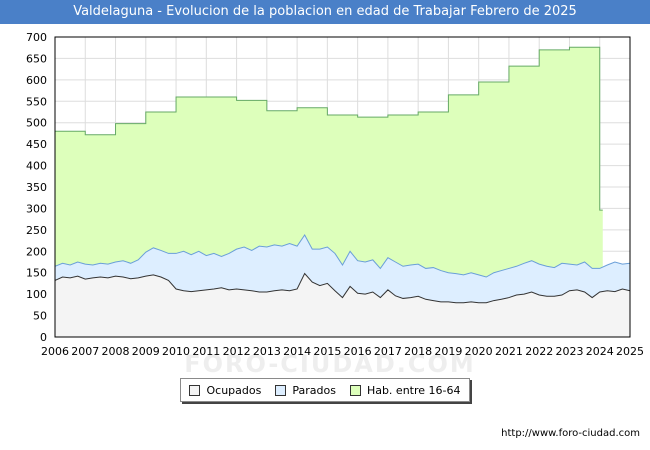 Image resolution: width=650 pixels, height=450 pixels. What do you see at coordinates (569, 351) in the screenshot?
I see `x-tick-label: 2023` at bounding box center [569, 351].